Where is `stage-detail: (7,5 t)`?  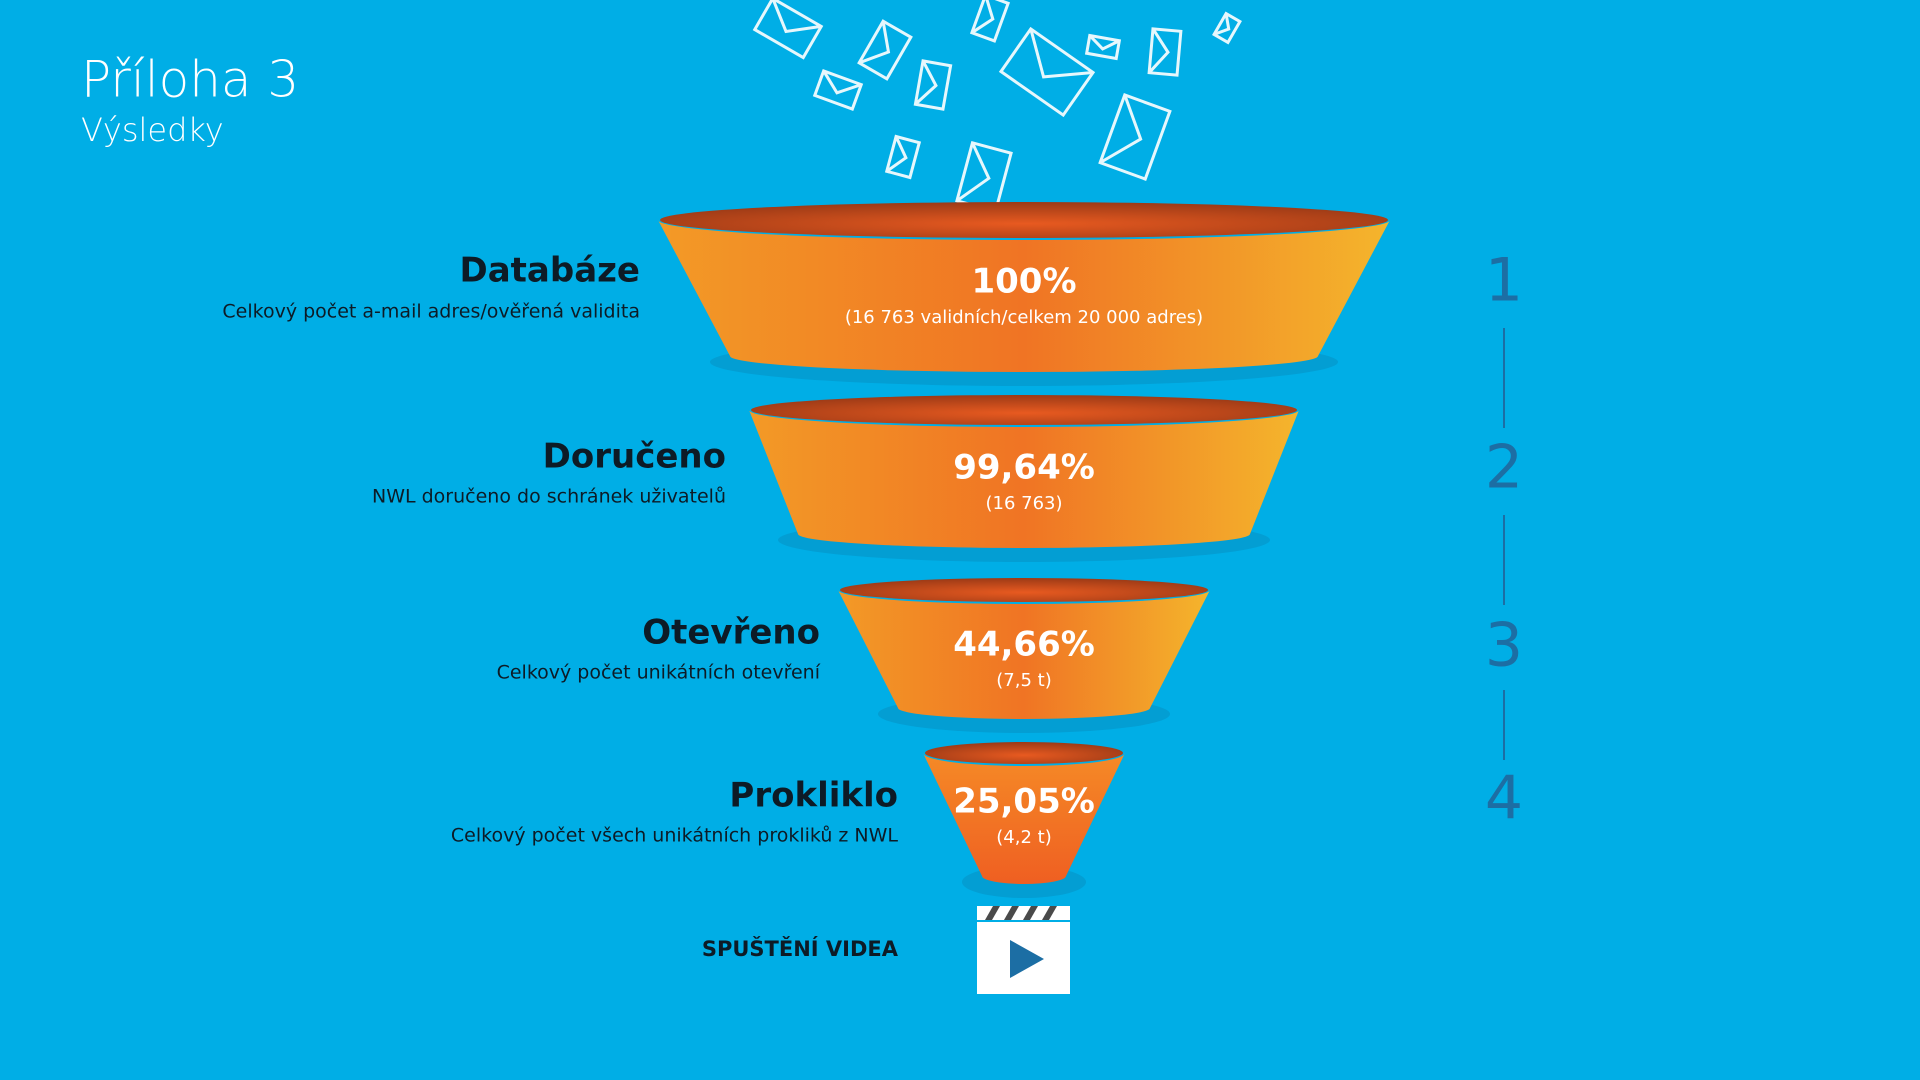
stage-detail: (7,5 t) is located at coordinates (1023, 680).